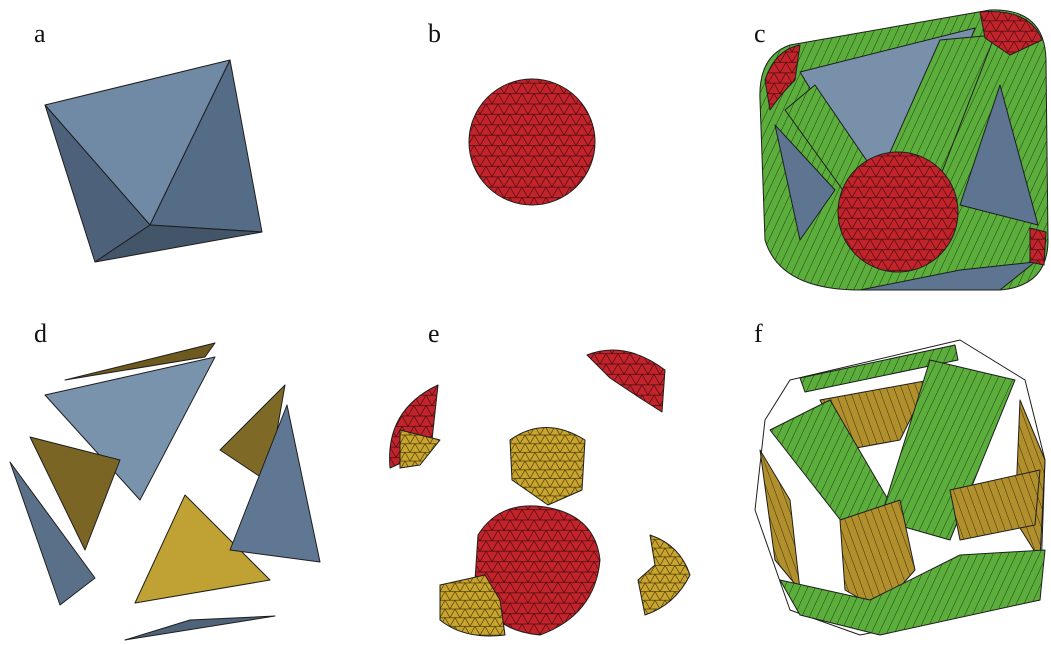  I want to click on panel-label: b, so click(434, 33).